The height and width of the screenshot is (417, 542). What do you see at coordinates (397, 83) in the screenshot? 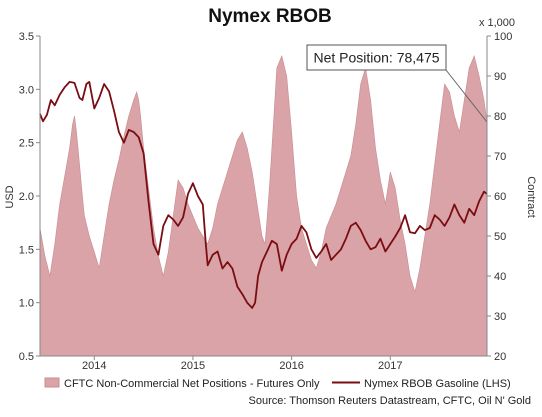
I see `annotation: Net Position: 78,475` at bounding box center [397, 83].